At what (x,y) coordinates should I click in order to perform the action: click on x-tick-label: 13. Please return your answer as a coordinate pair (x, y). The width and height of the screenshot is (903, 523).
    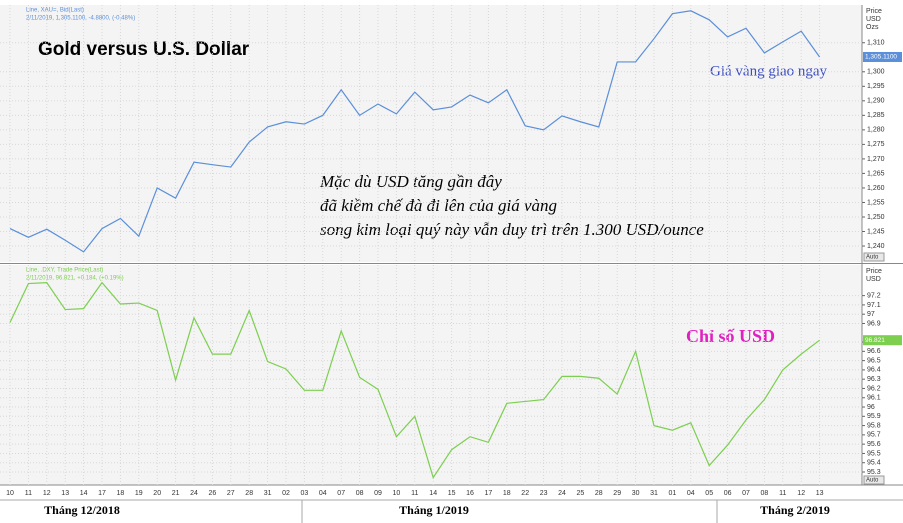
    Looking at the image, I should click on (820, 493).